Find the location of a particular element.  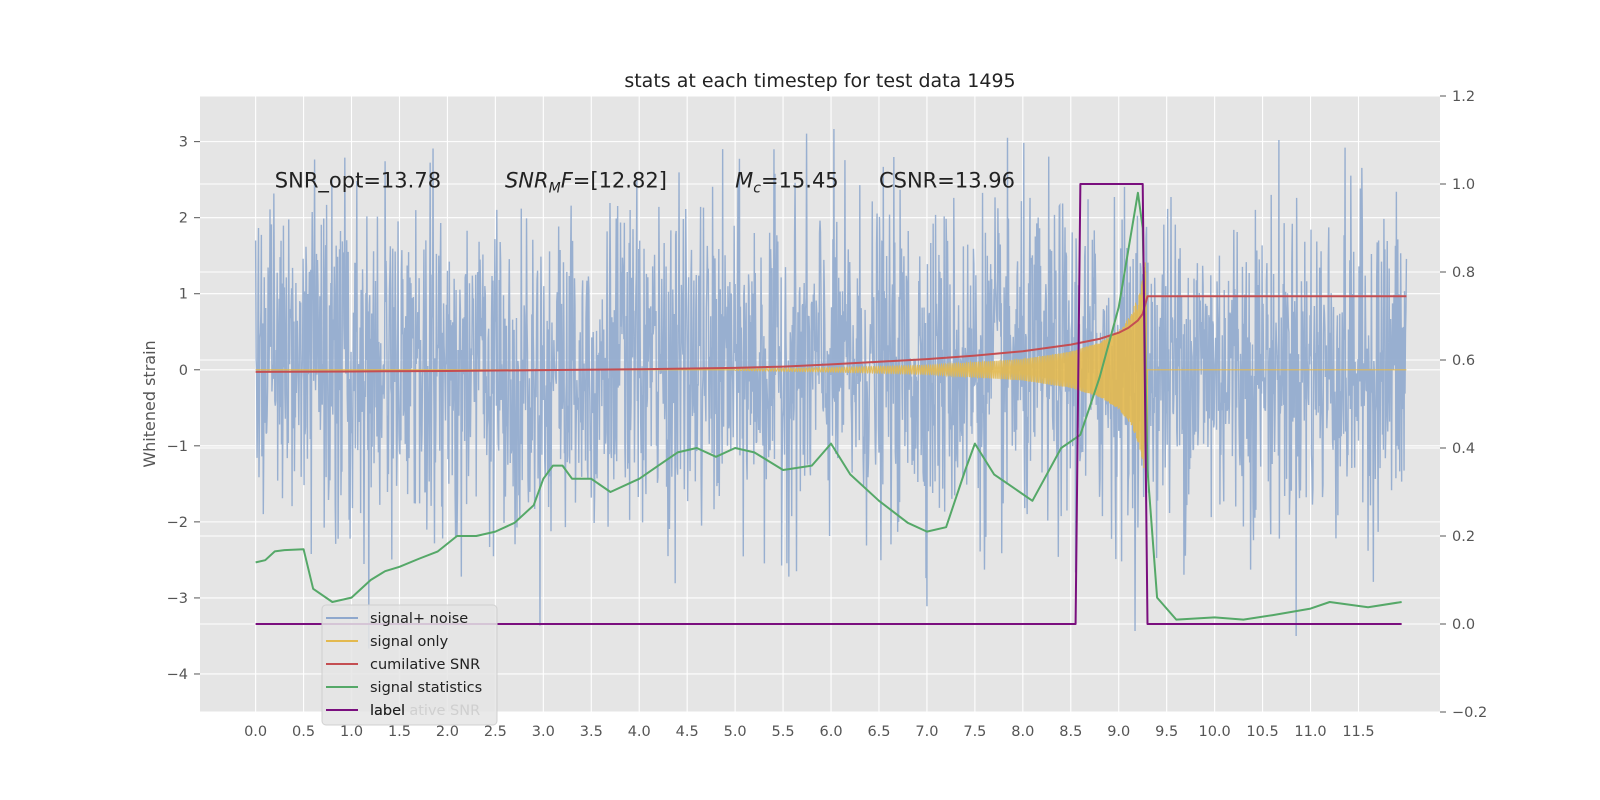

x-tick-label: 2.0 is located at coordinates (447, 732).